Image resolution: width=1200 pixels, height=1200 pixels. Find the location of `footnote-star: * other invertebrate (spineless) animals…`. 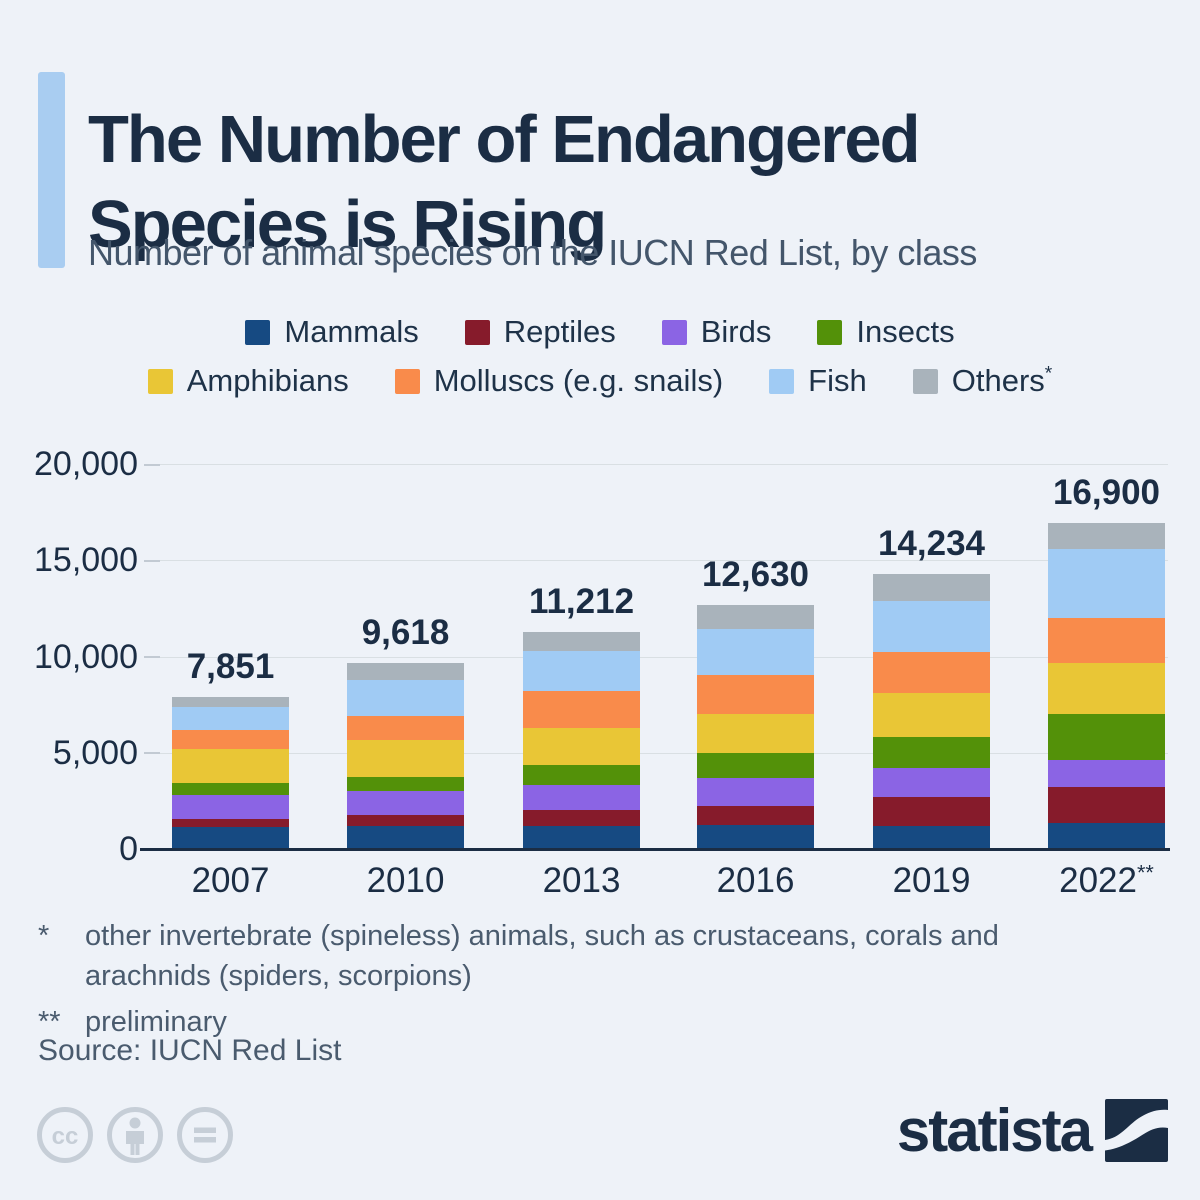

footnote-star: * other invertebrate (spineless) animals… is located at coordinates (558, 956).